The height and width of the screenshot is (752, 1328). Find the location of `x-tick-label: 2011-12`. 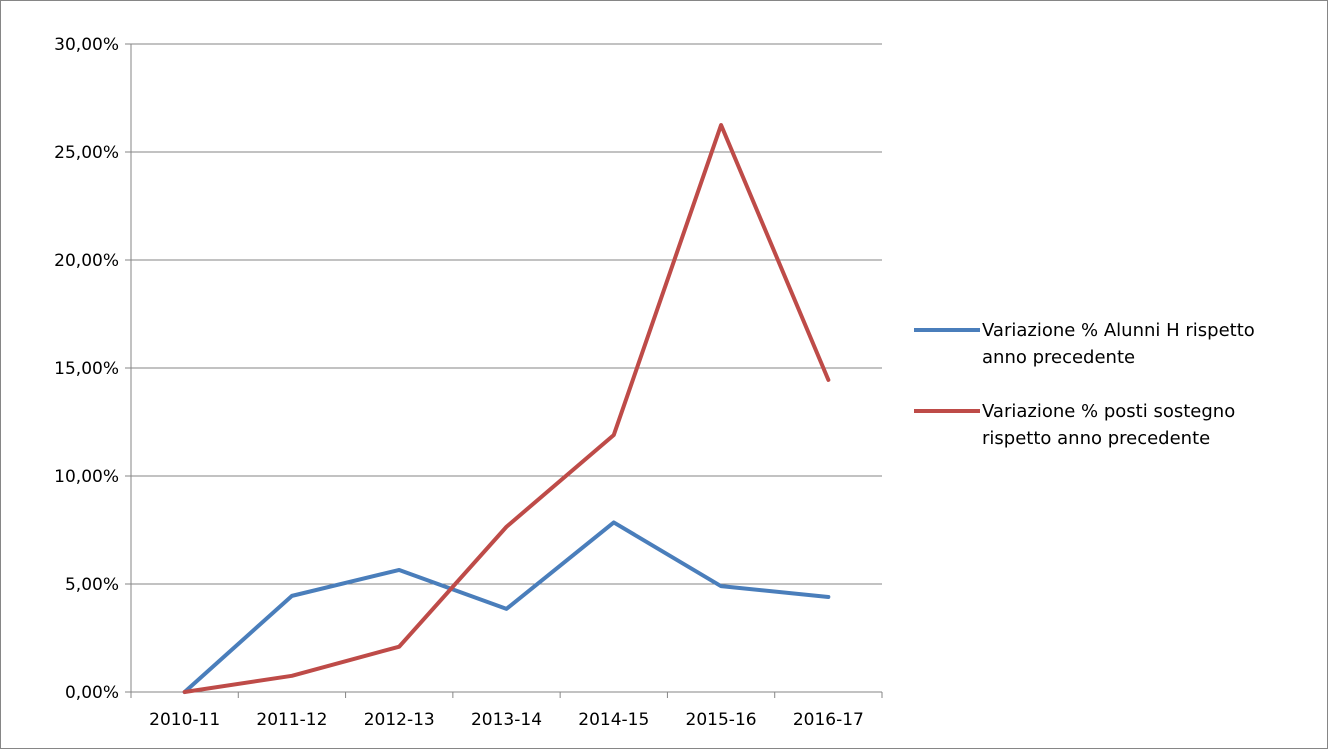

x-tick-label: 2011-12 is located at coordinates (291, 720).